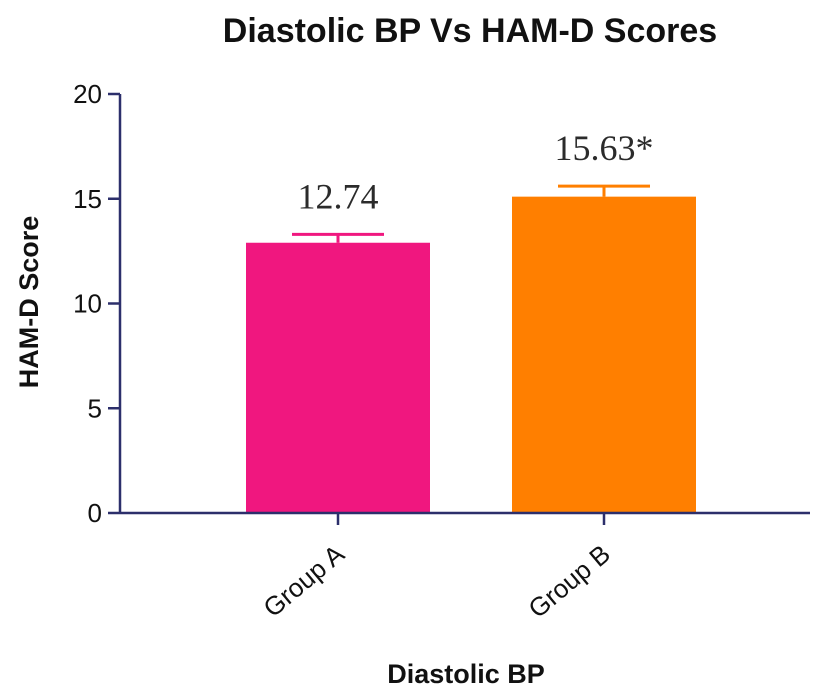  What do you see at coordinates (29, 302) in the screenshot?
I see `y-axis-label: HAM-D Score` at bounding box center [29, 302].